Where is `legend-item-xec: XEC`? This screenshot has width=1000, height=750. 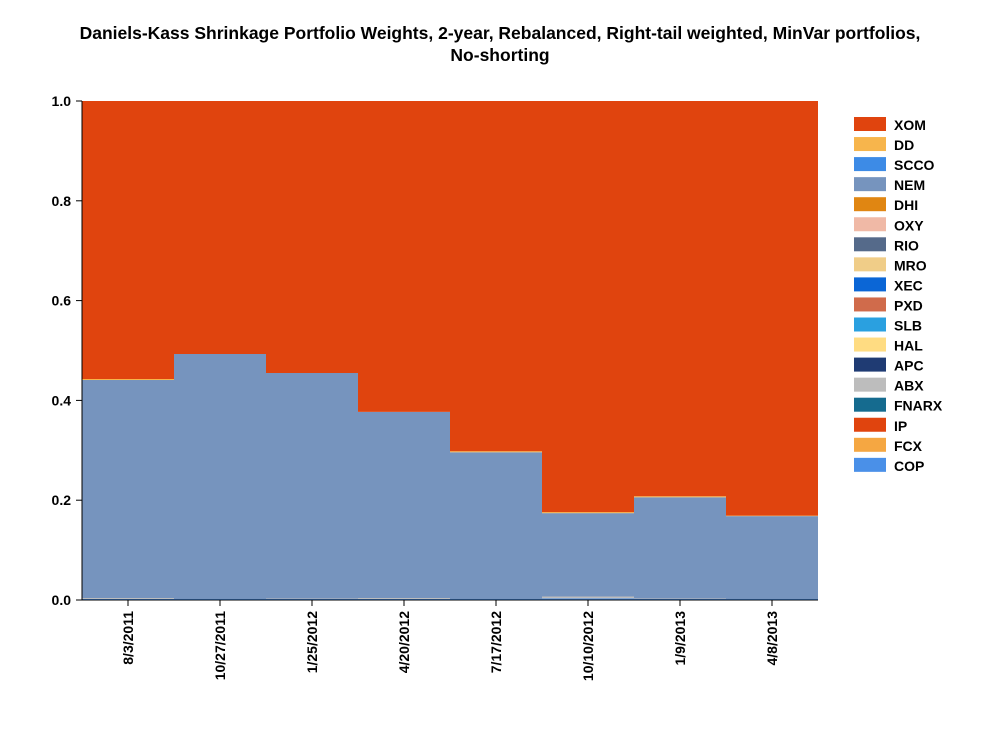
legend-item-xec: XEC is located at coordinates (888, 285).